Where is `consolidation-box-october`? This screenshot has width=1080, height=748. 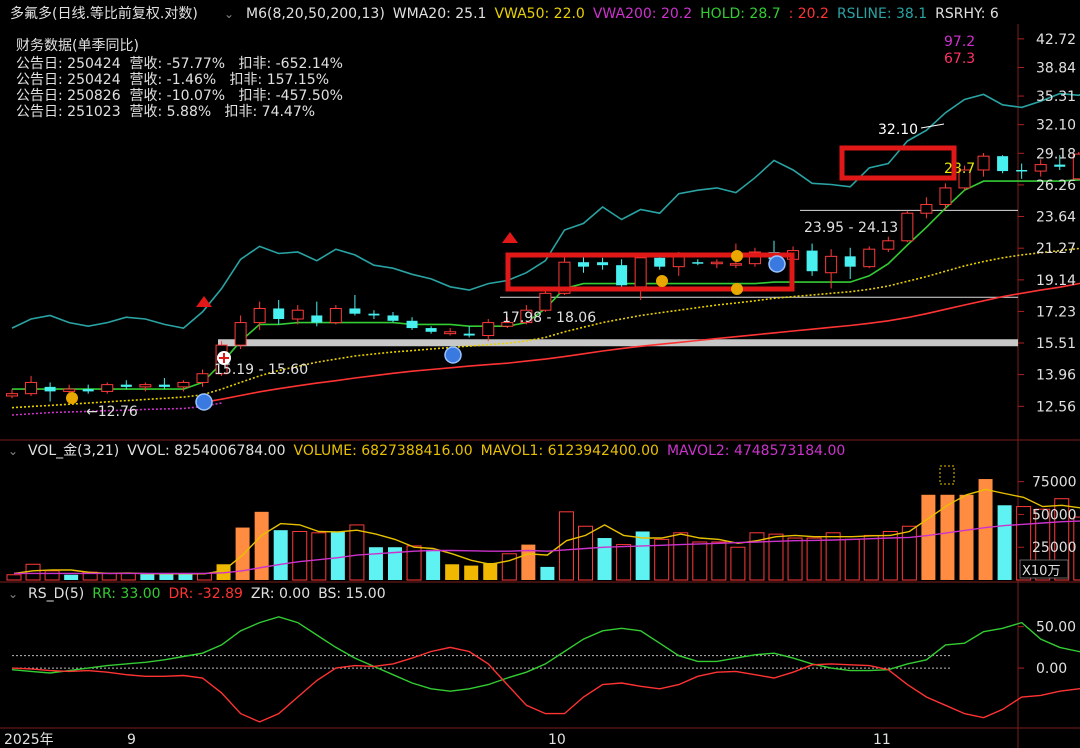
consolidation-box-october is located at coordinates (650, 272).